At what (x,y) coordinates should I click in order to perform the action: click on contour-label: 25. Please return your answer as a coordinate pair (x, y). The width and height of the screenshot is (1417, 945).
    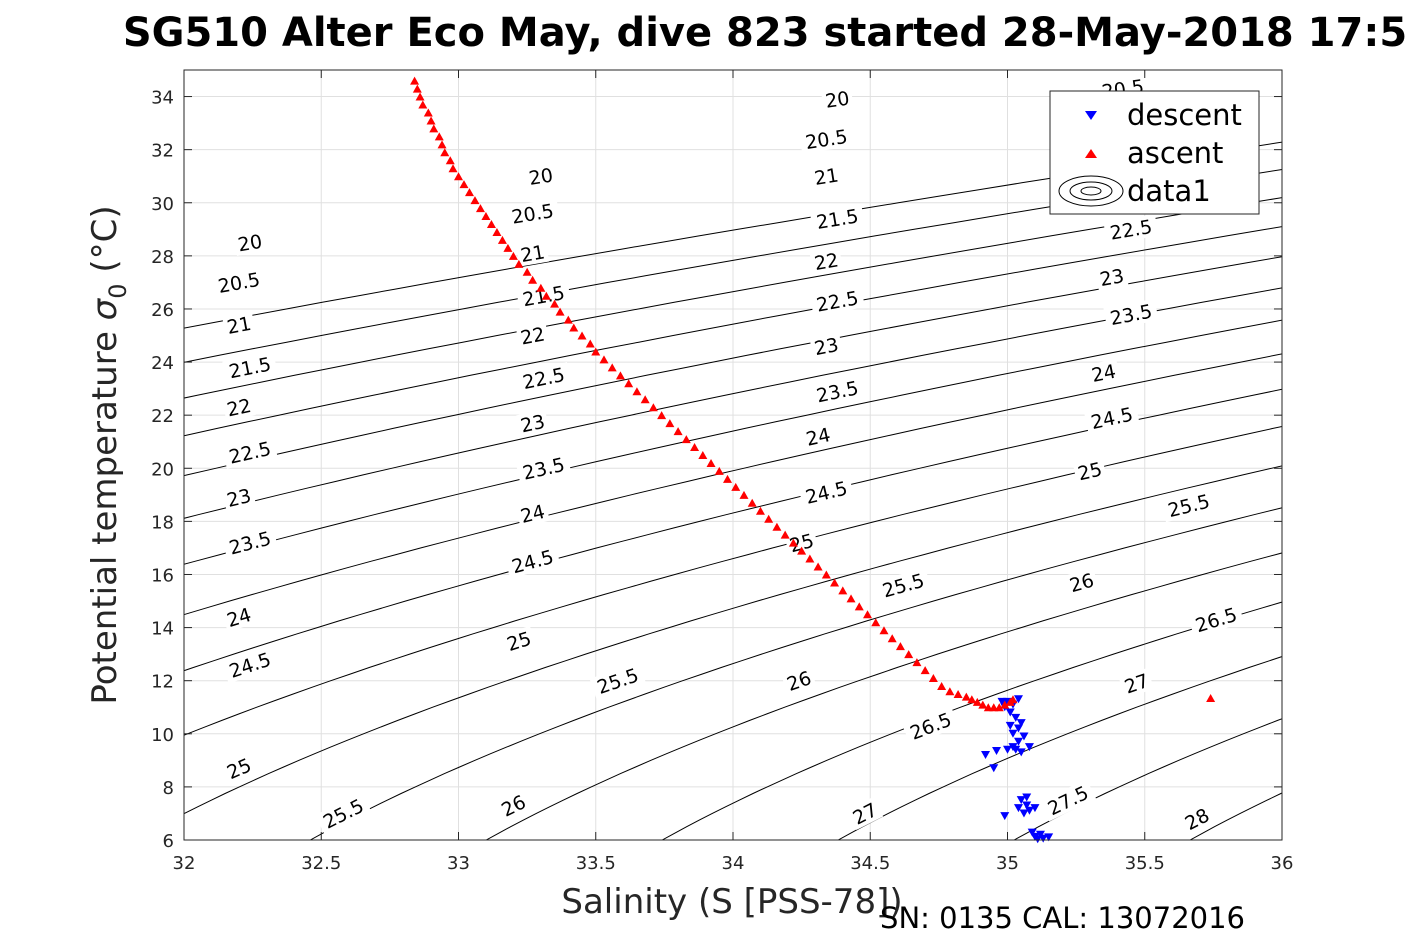
    Looking at the image, I should click on (1090, 471).